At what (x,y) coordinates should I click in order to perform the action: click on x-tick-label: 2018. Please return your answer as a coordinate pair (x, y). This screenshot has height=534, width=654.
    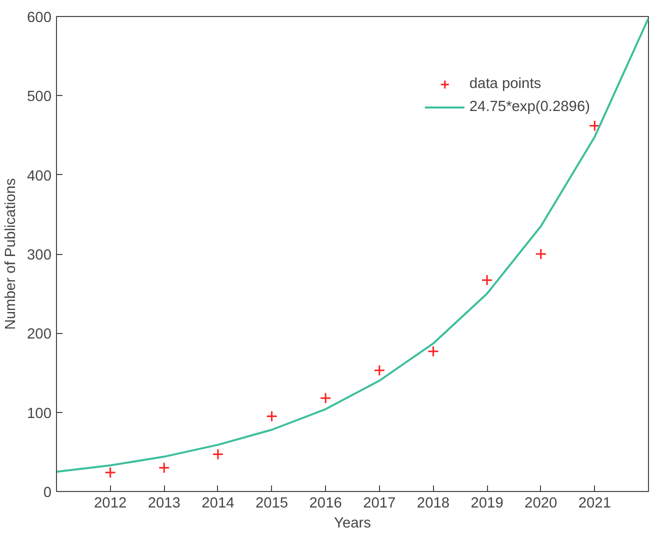
    Looking at the image, I should click on (433, 504).